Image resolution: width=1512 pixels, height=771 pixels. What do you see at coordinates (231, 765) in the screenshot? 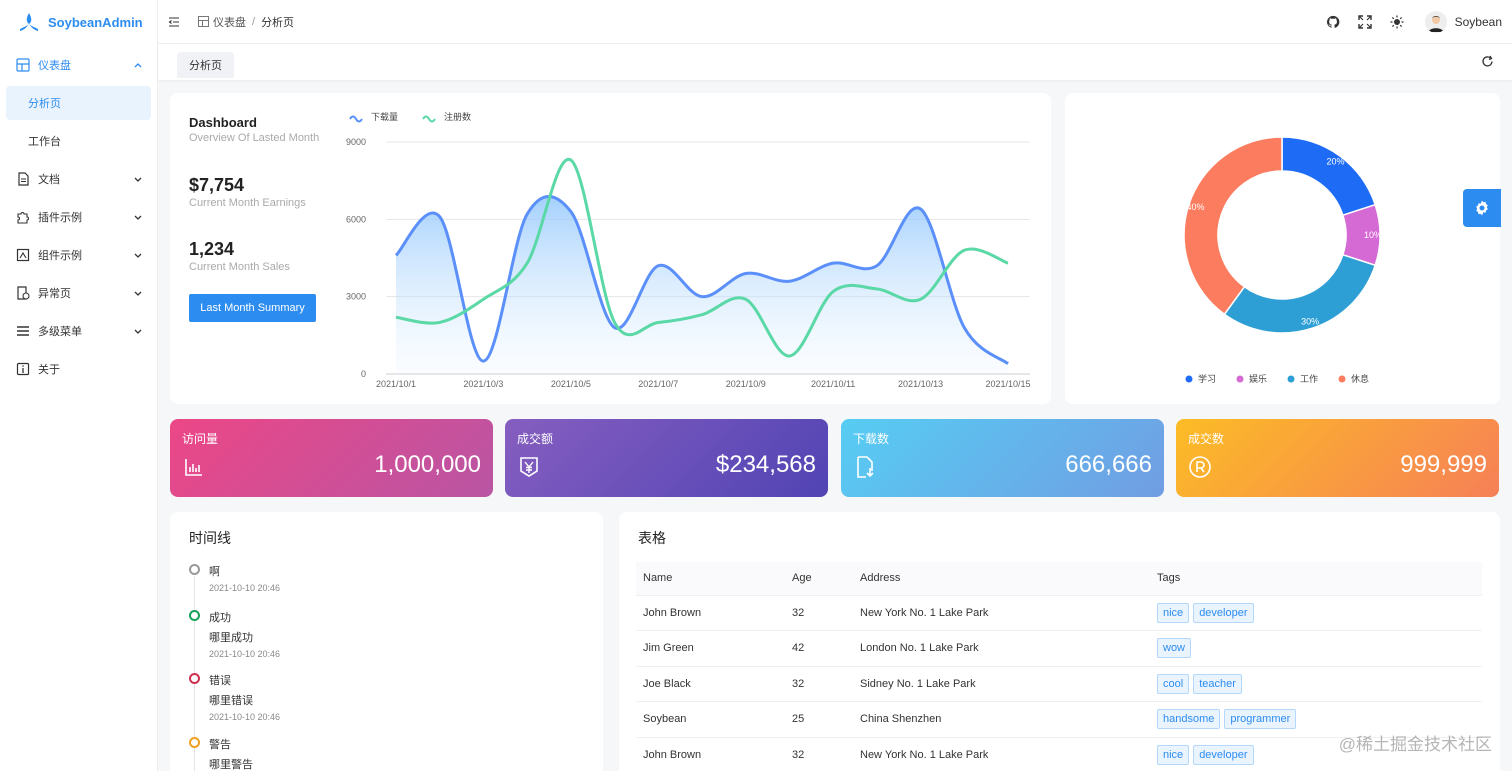
I see `timeline-item-content: 哪里警告` at bounding box center [231, 765].